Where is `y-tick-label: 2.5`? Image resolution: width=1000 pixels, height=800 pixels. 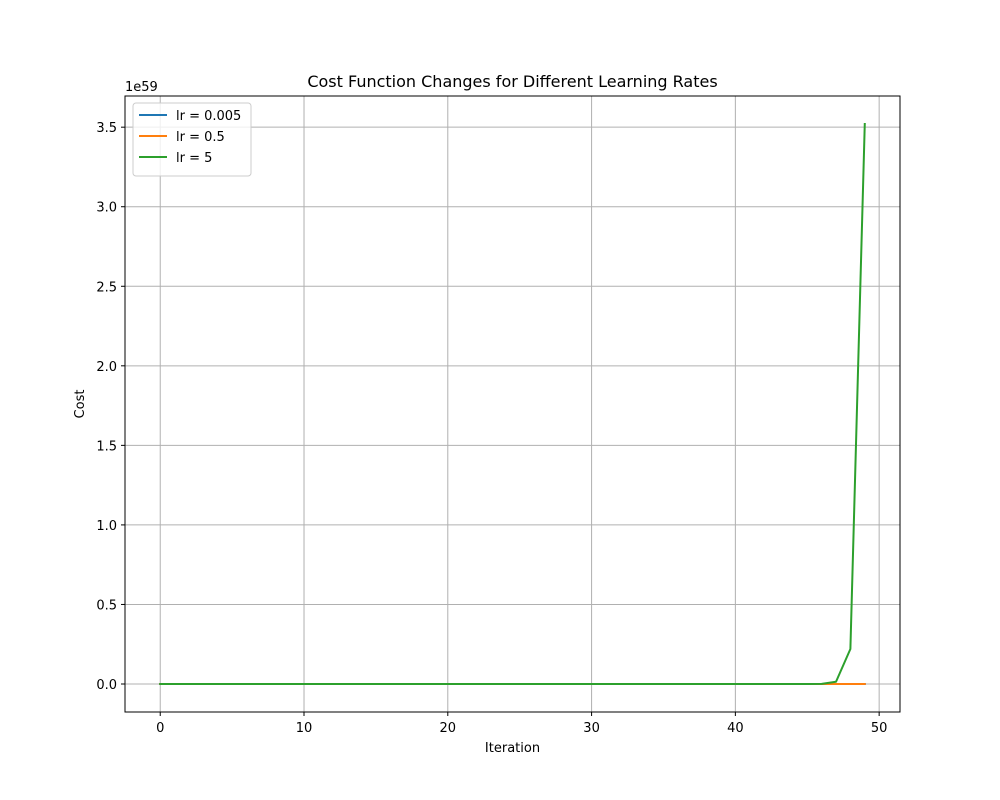
y-tick-label: 2.5 is located at coordinates (106, 287).